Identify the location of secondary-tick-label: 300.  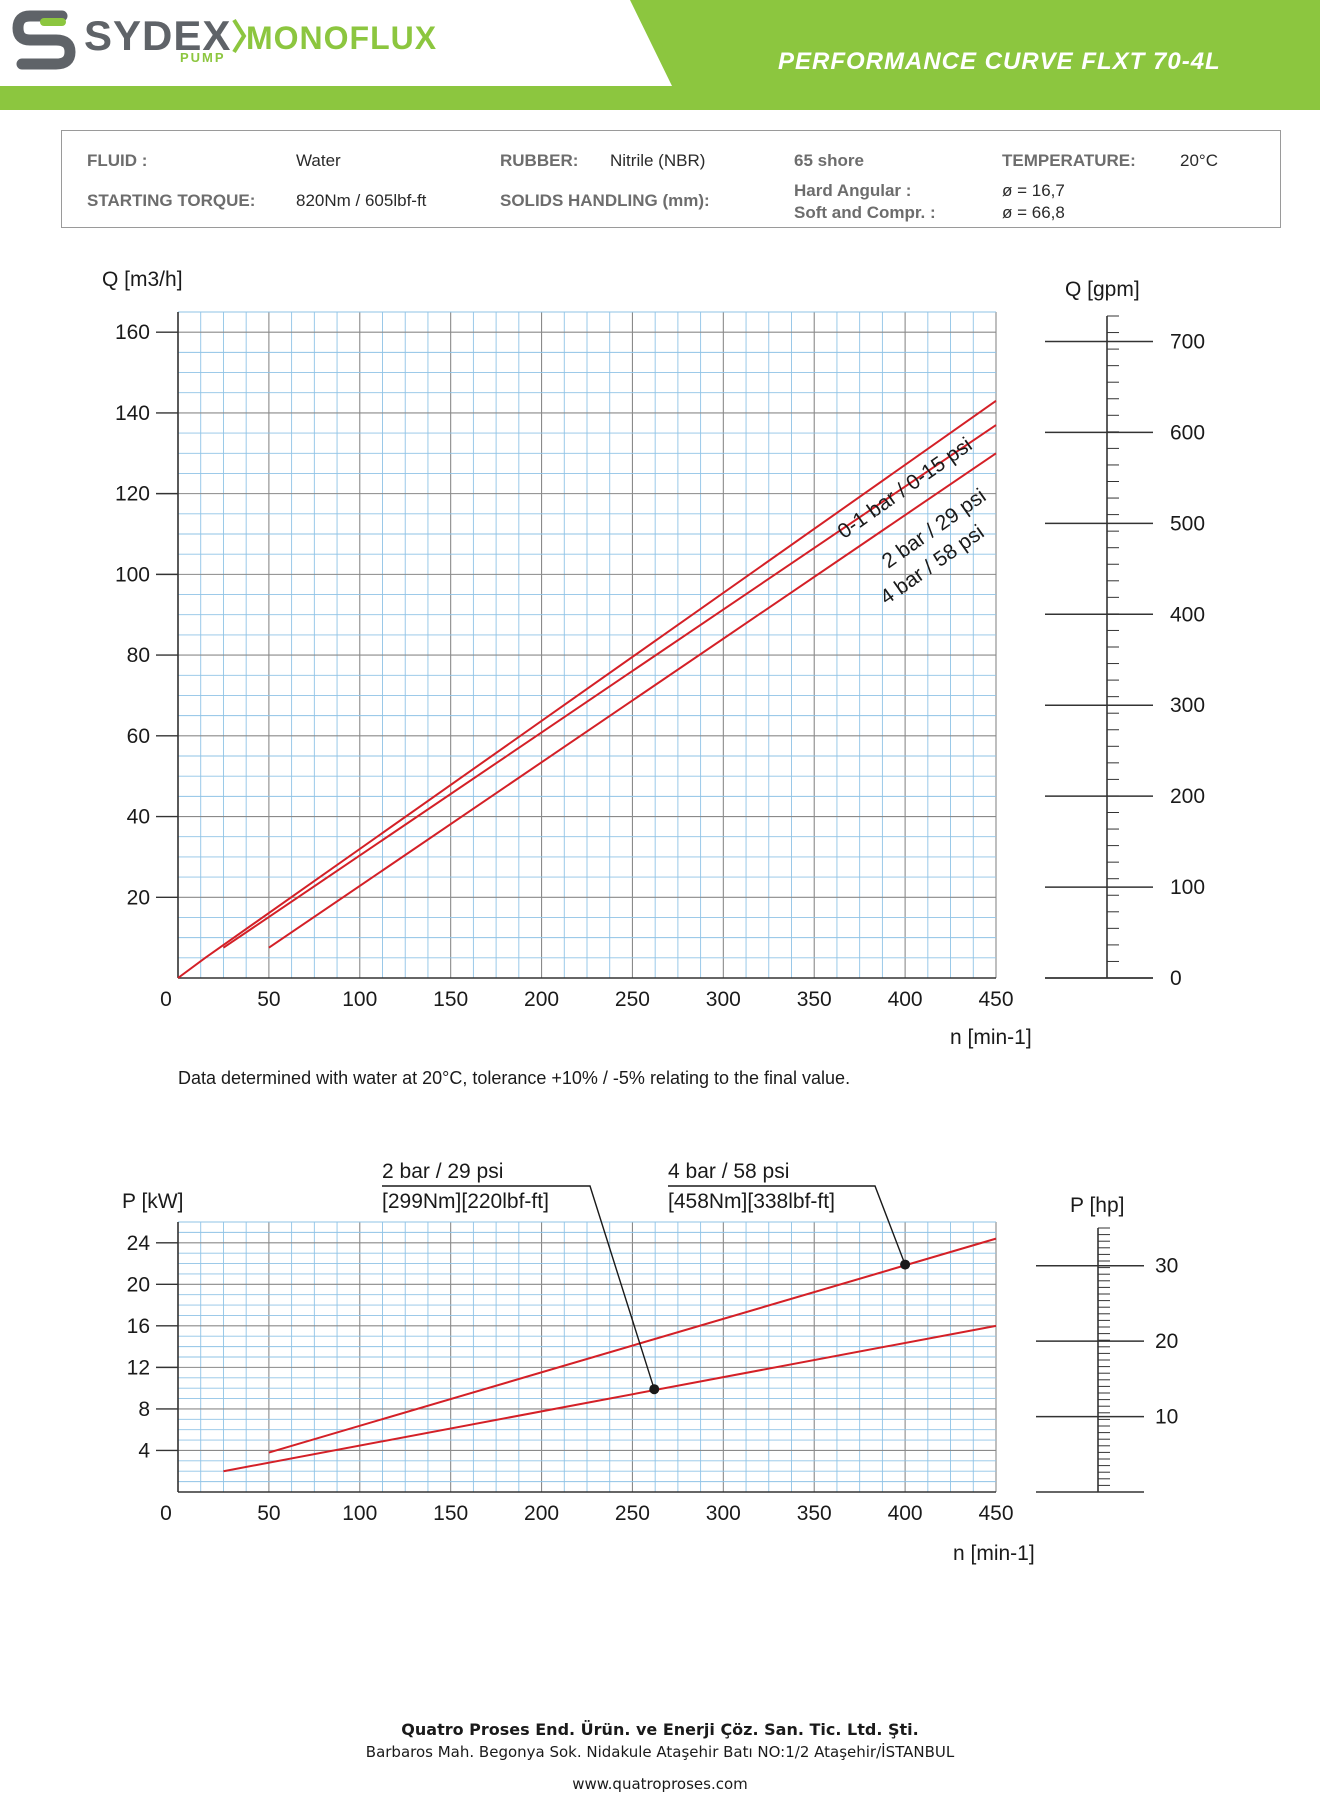
(1187, 705).